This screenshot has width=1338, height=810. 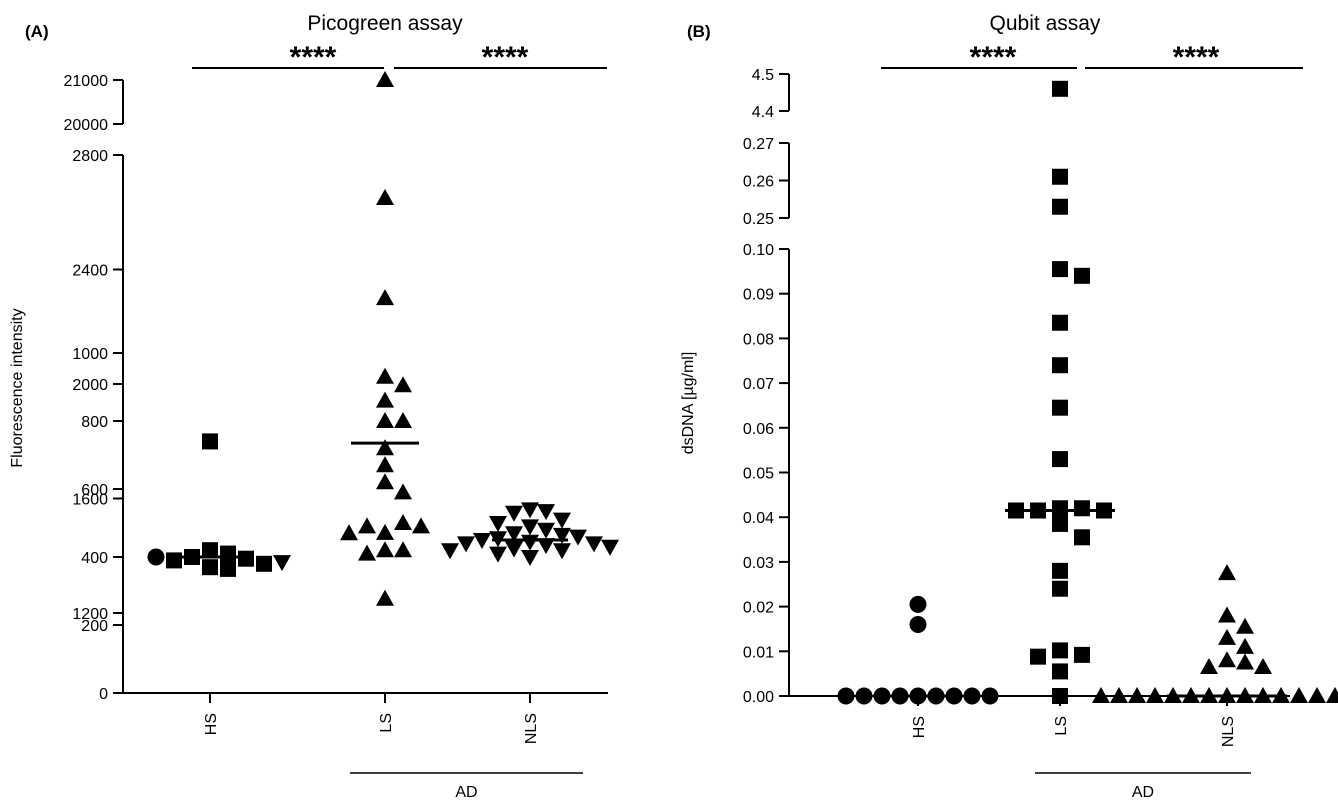 I want to click on y-tick-label: 1600, so click(x=90, y=500).